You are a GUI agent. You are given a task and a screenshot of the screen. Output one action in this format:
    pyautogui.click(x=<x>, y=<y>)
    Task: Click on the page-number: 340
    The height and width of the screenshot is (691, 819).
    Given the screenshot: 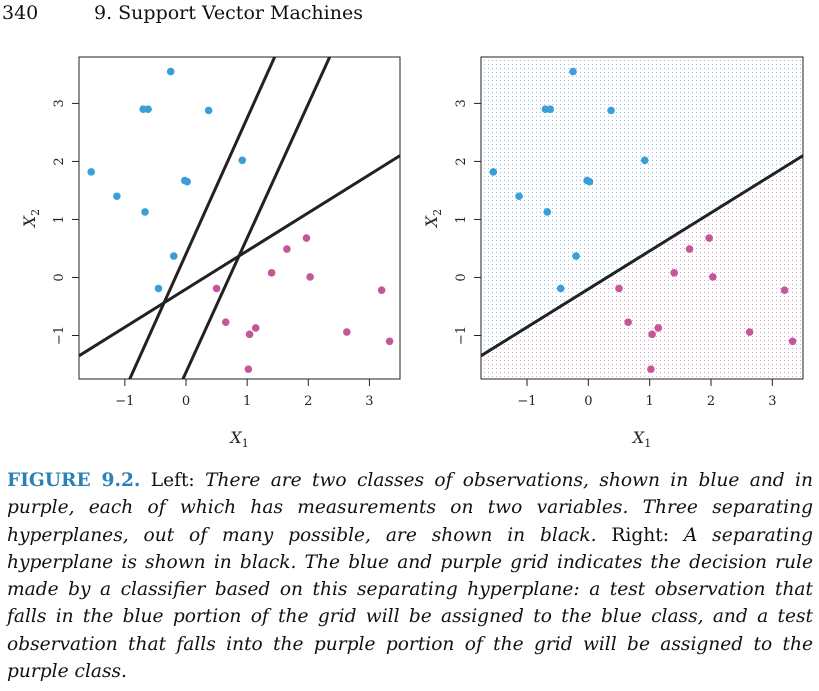 What is the action you would take?
    pyautogui.click(x=20, y=13)
    